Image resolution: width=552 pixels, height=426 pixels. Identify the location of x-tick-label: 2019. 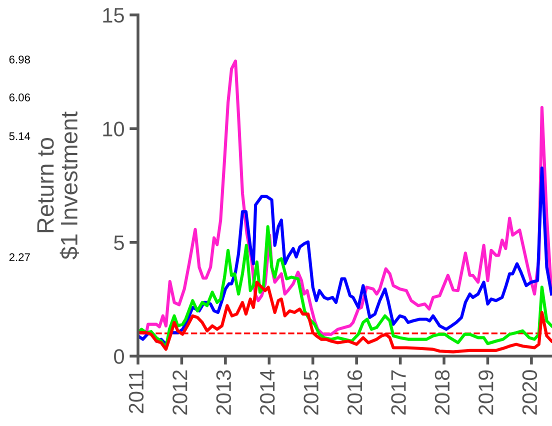
(486, 392).